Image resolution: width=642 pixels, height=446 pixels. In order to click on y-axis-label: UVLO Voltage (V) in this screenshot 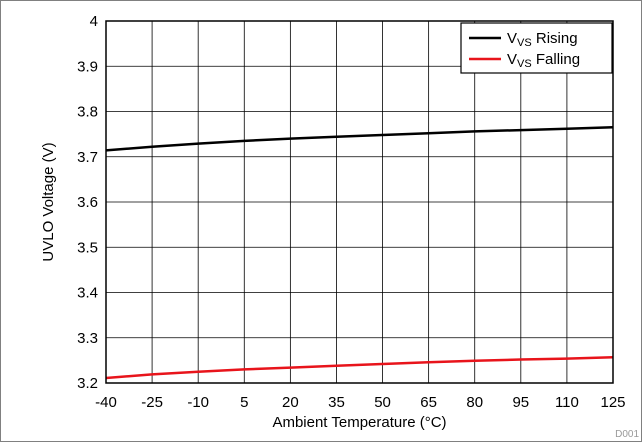, I will do `click(48, 201)`.